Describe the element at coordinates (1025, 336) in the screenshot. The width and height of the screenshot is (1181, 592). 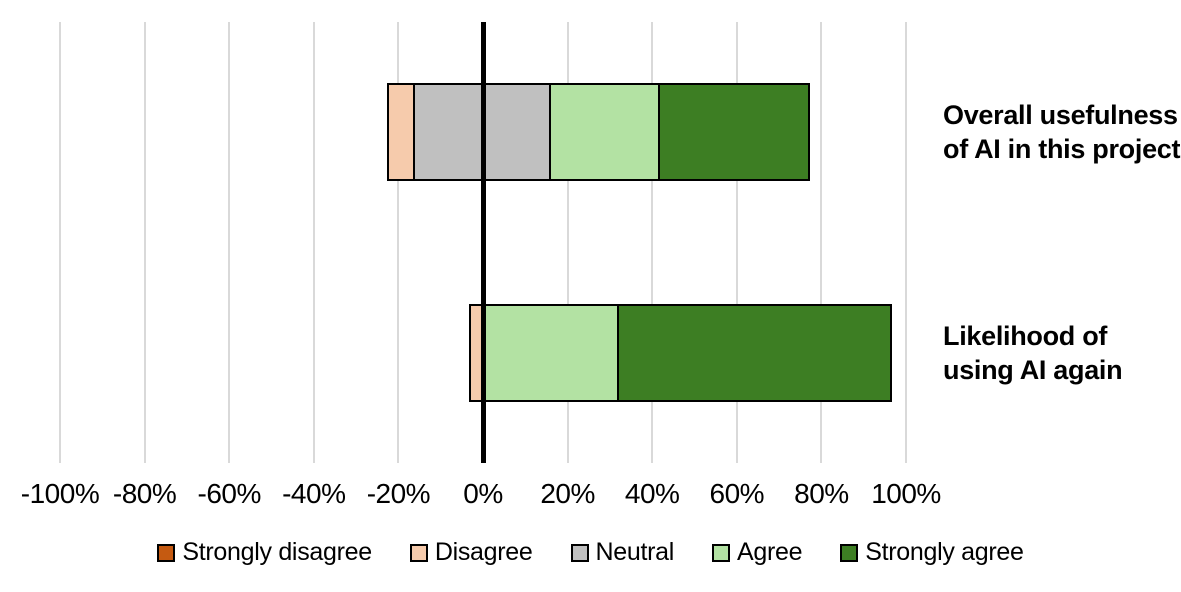
I see `category-label-line: Likelihood of` at that location.